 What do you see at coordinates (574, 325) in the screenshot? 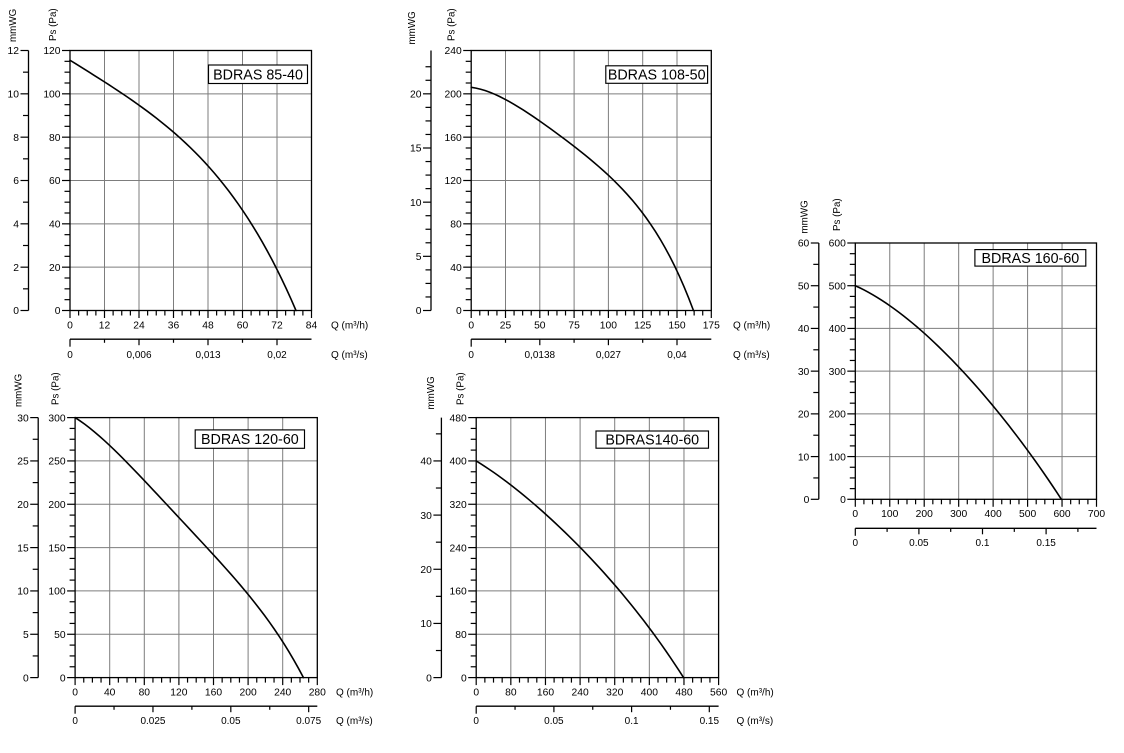
I see `svg-text: 75` at bounding box center [574, 325].